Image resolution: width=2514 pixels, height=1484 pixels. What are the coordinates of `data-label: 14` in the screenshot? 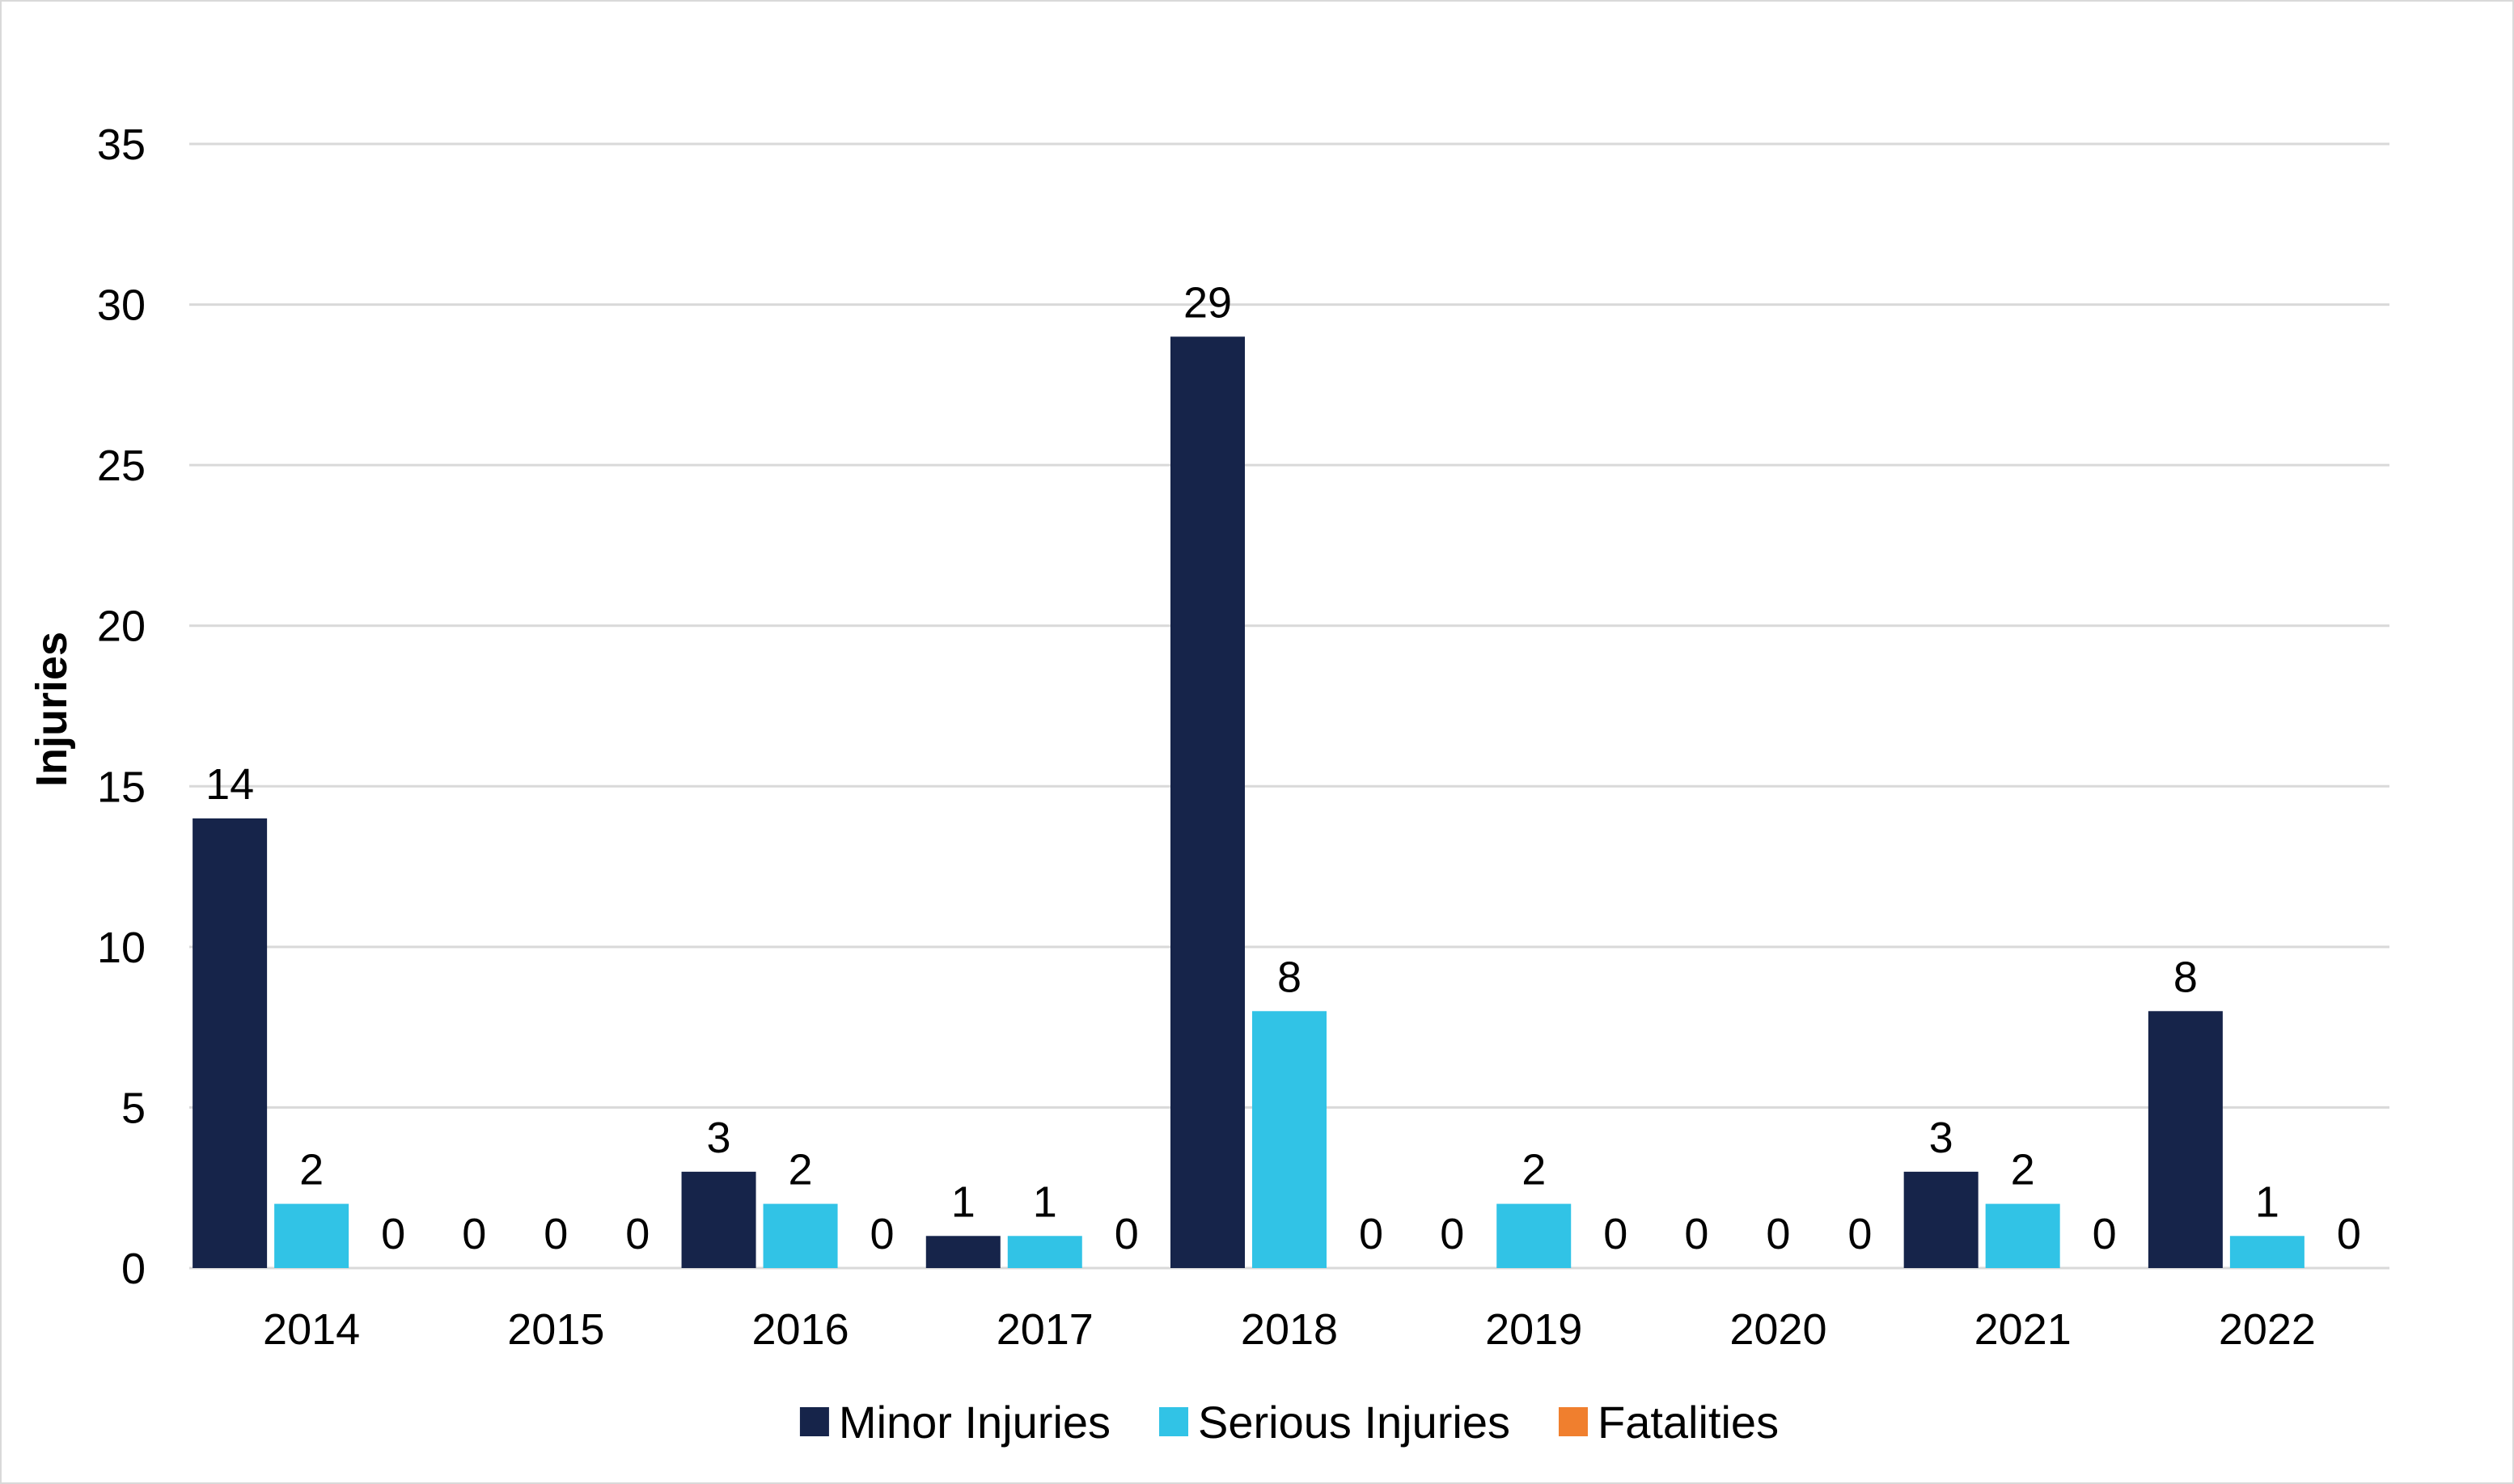 It's located at (229, 784).